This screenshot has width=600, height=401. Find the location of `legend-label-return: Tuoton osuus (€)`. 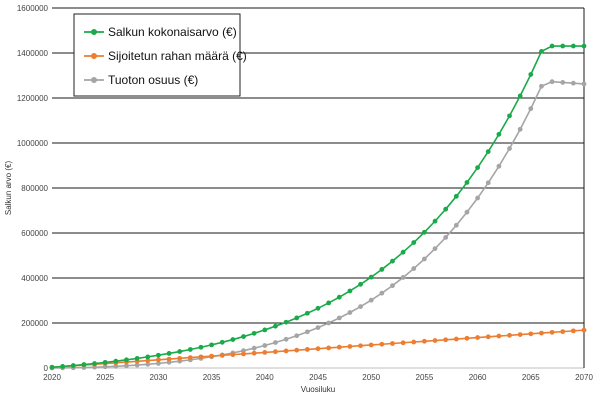

legend-label-return: Tuoton osuus (€) is located at coordinates (153, 80).